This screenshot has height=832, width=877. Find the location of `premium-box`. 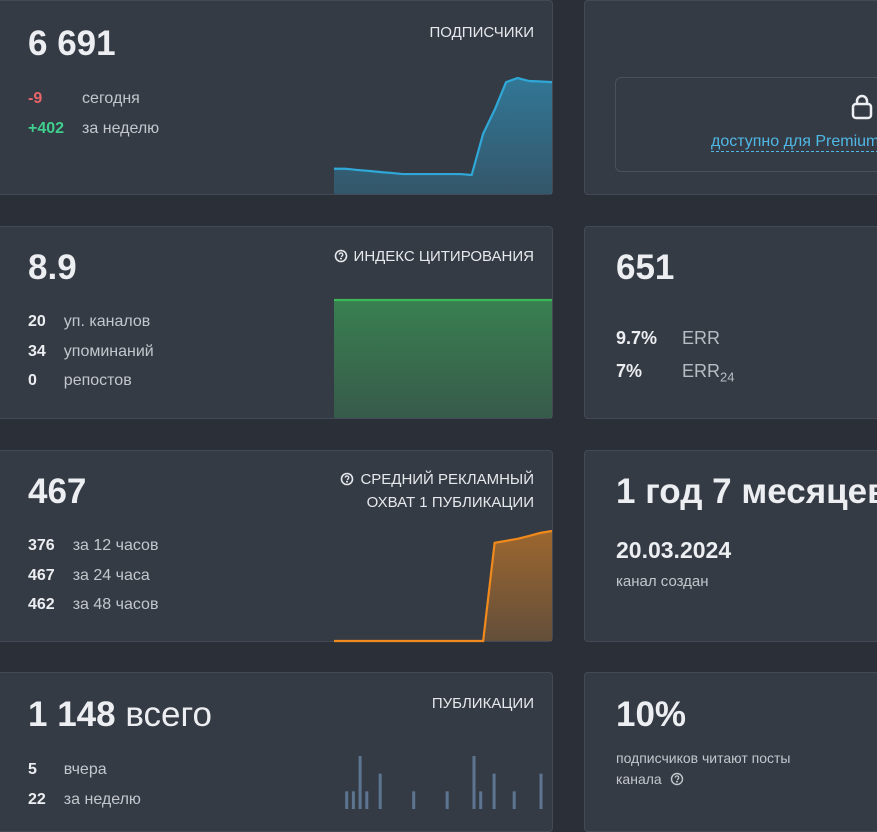

premium-box is located at coordinates (746, 124).